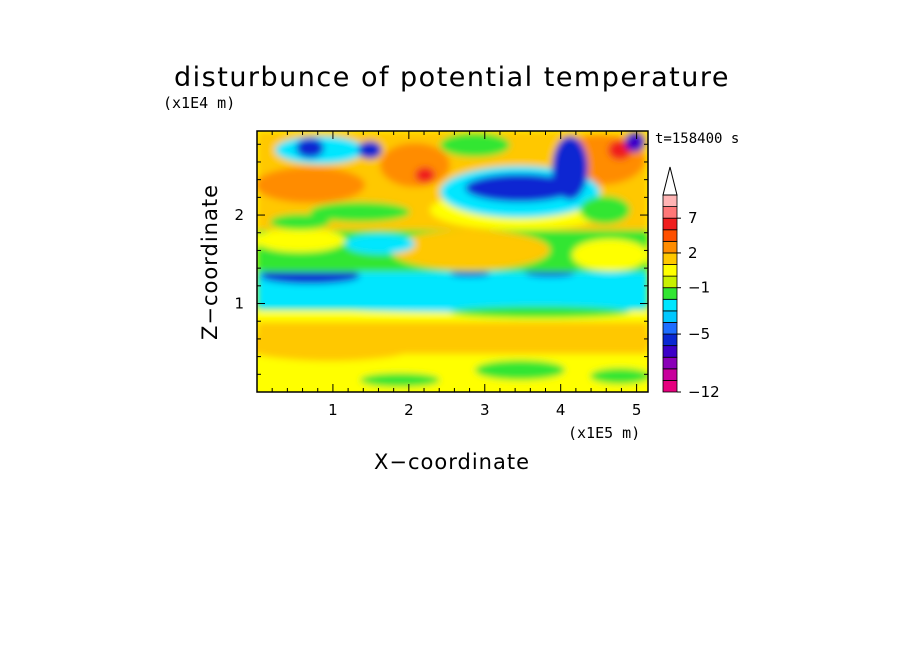  I want to click on colorbar, so click(670, 279).